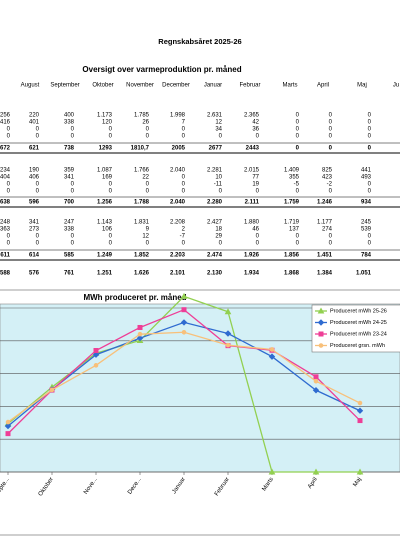  Describe the element at coordinates (64, 86) in the screenshot. I see `column-header: September` at that location.